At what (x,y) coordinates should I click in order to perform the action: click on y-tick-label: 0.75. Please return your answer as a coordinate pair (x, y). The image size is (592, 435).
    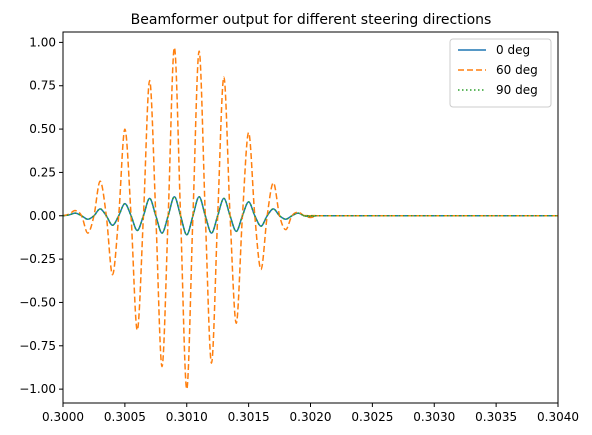
    Looking at the image, I should click on (42, 86).